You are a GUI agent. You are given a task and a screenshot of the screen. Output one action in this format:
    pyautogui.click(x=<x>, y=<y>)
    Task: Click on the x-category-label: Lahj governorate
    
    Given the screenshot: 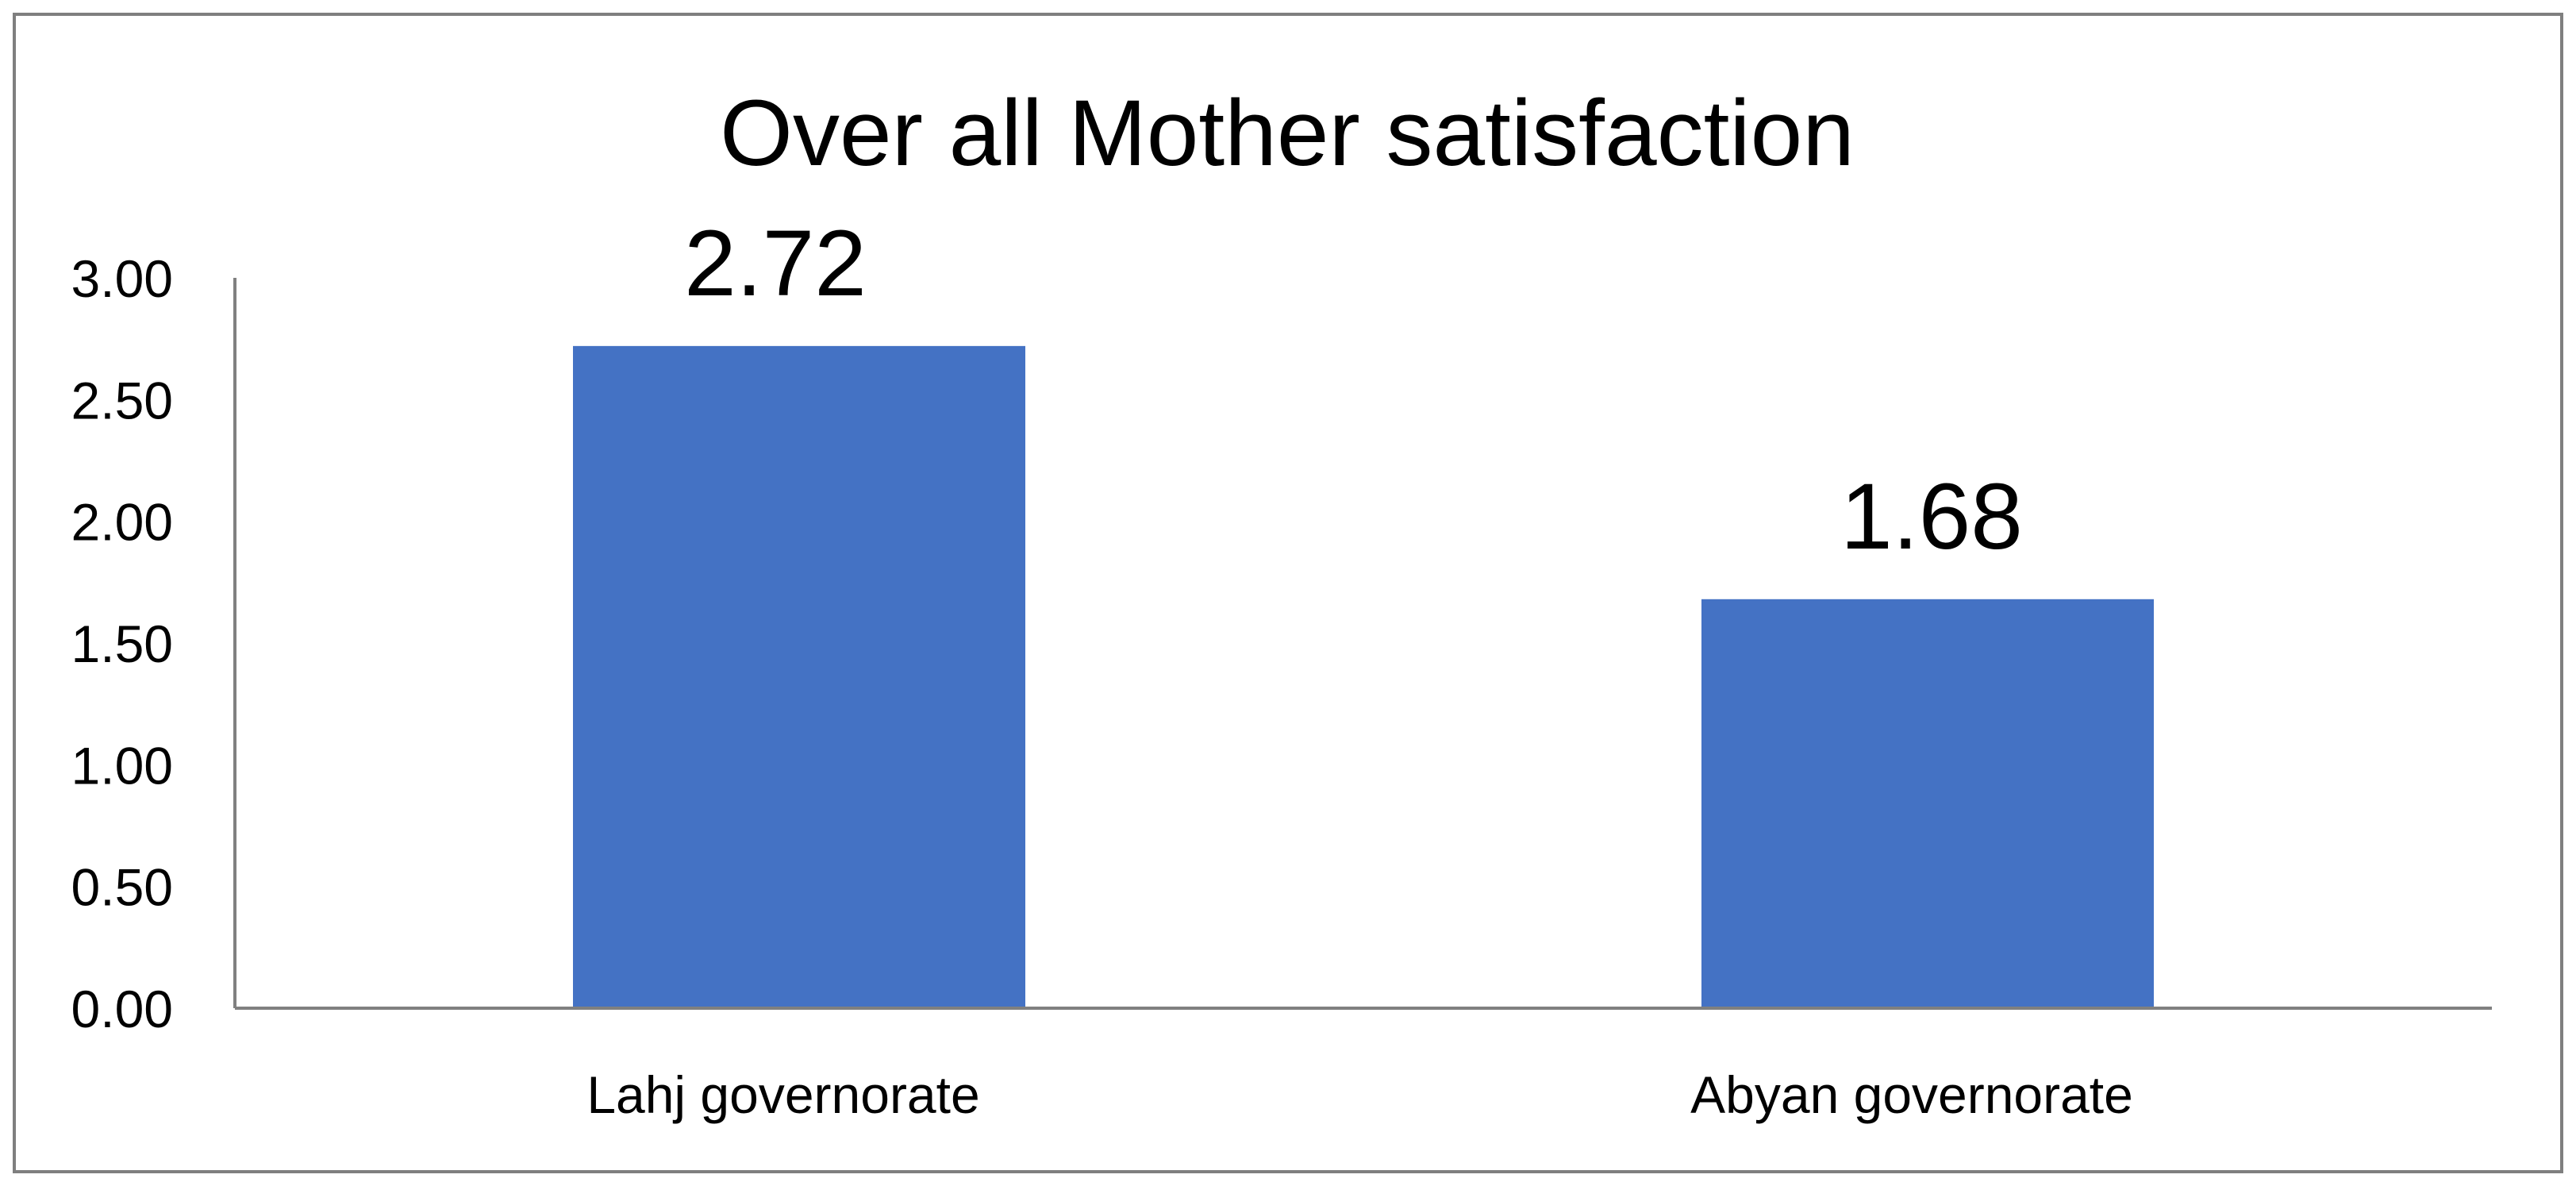 What is the action you would take?
    pyautogui.click(x=782, y=1095)
    